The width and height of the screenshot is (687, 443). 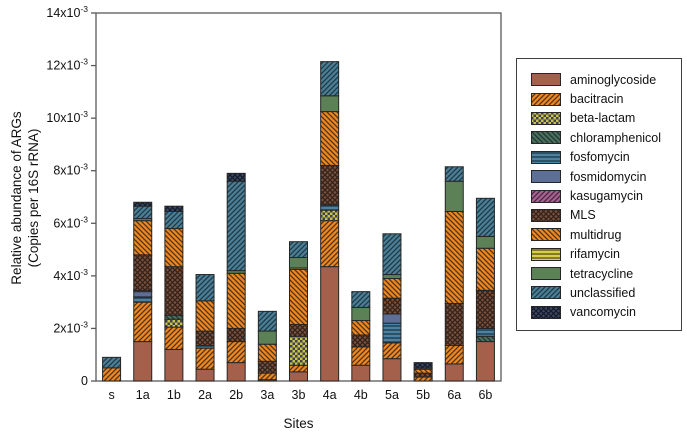 What do you see at coordinates (143, 204) in the screenshot?
I see `bar-segment-1a-vancomycin` at bounding box center [143, 204].